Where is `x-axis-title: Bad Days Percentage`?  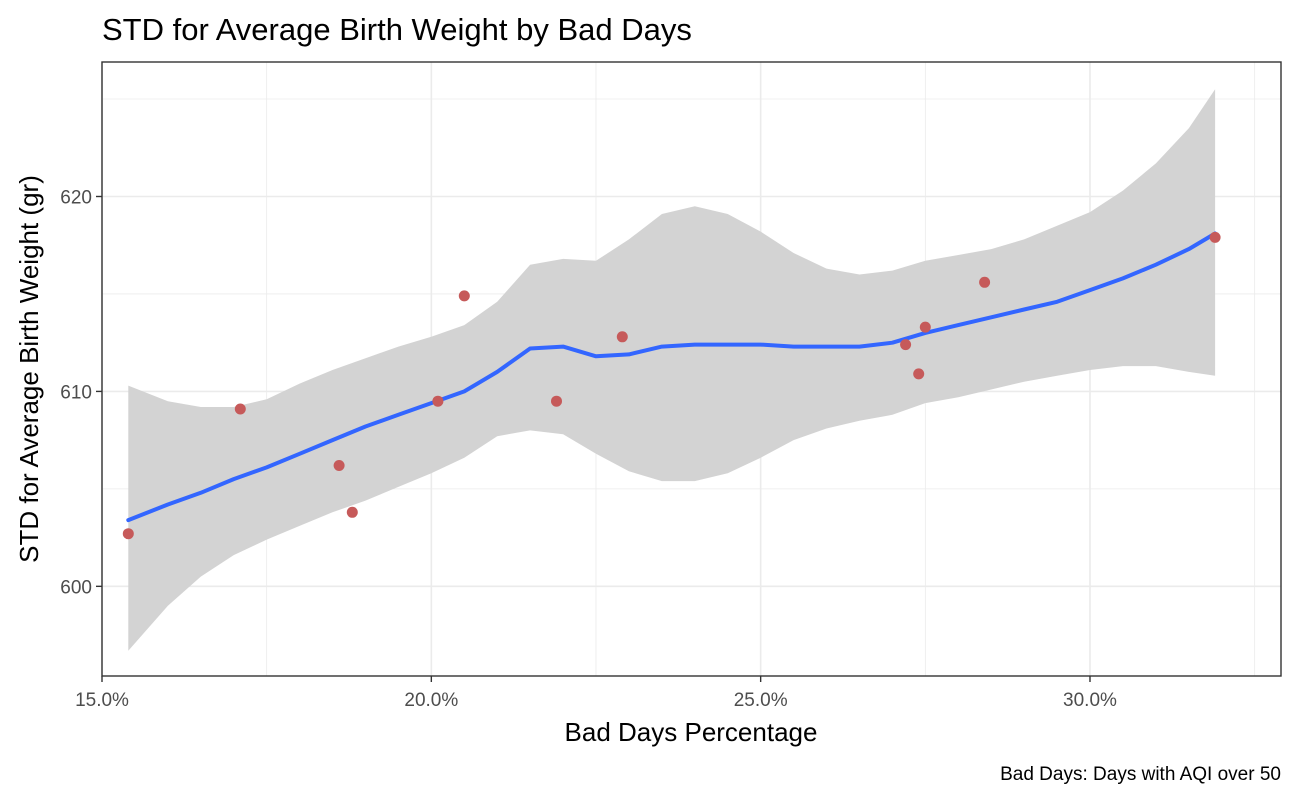 x-axis-title: Bad Days Percentage is located at coordinates (691, 732).